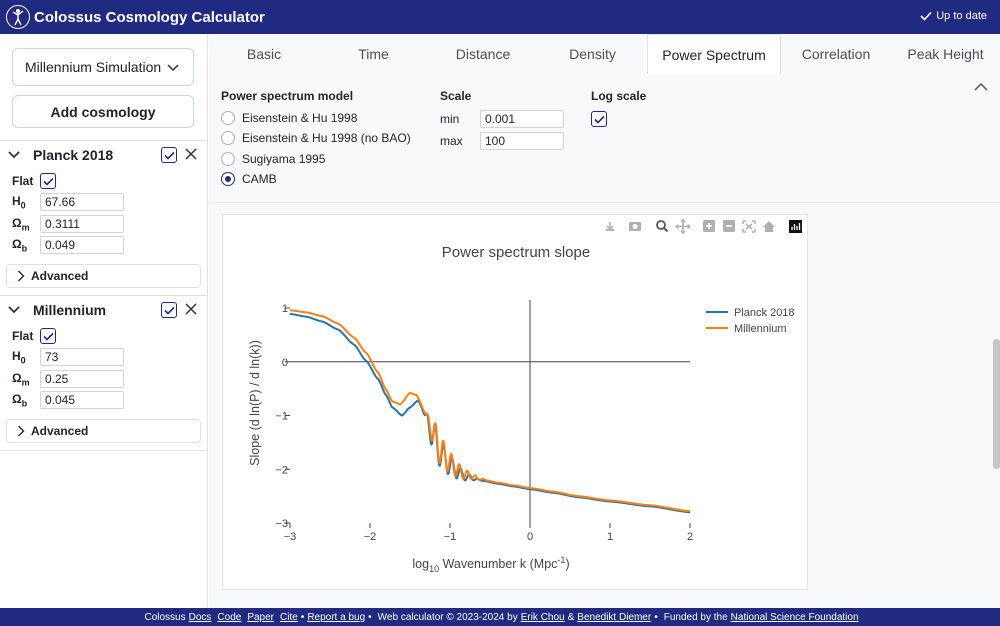  What do you see at coordinates (21, 431) in the screenshot?
I see `chevron-right-icon` at bounding box center [21, 431].